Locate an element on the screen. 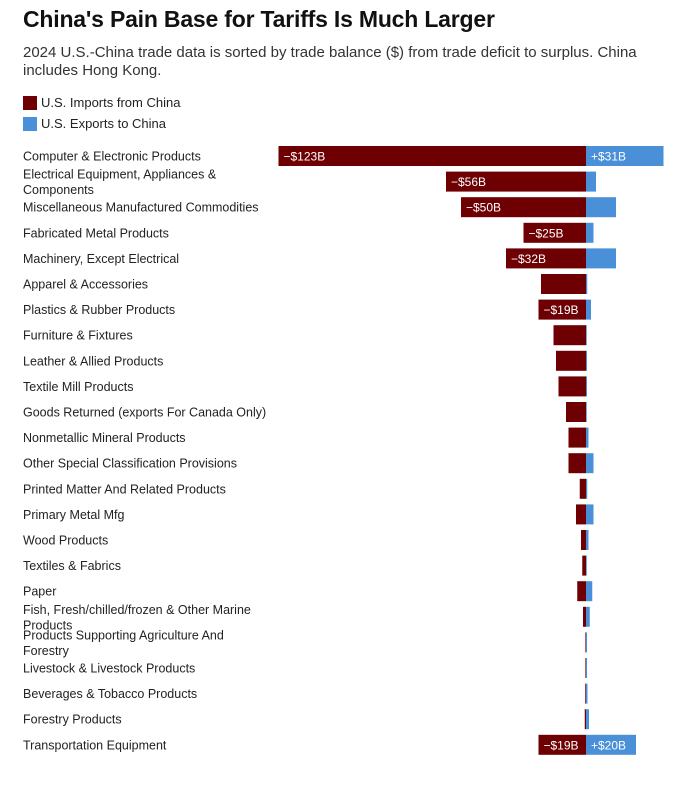  category-label: Leather & Allied Products is located at coordinates (93, 361).